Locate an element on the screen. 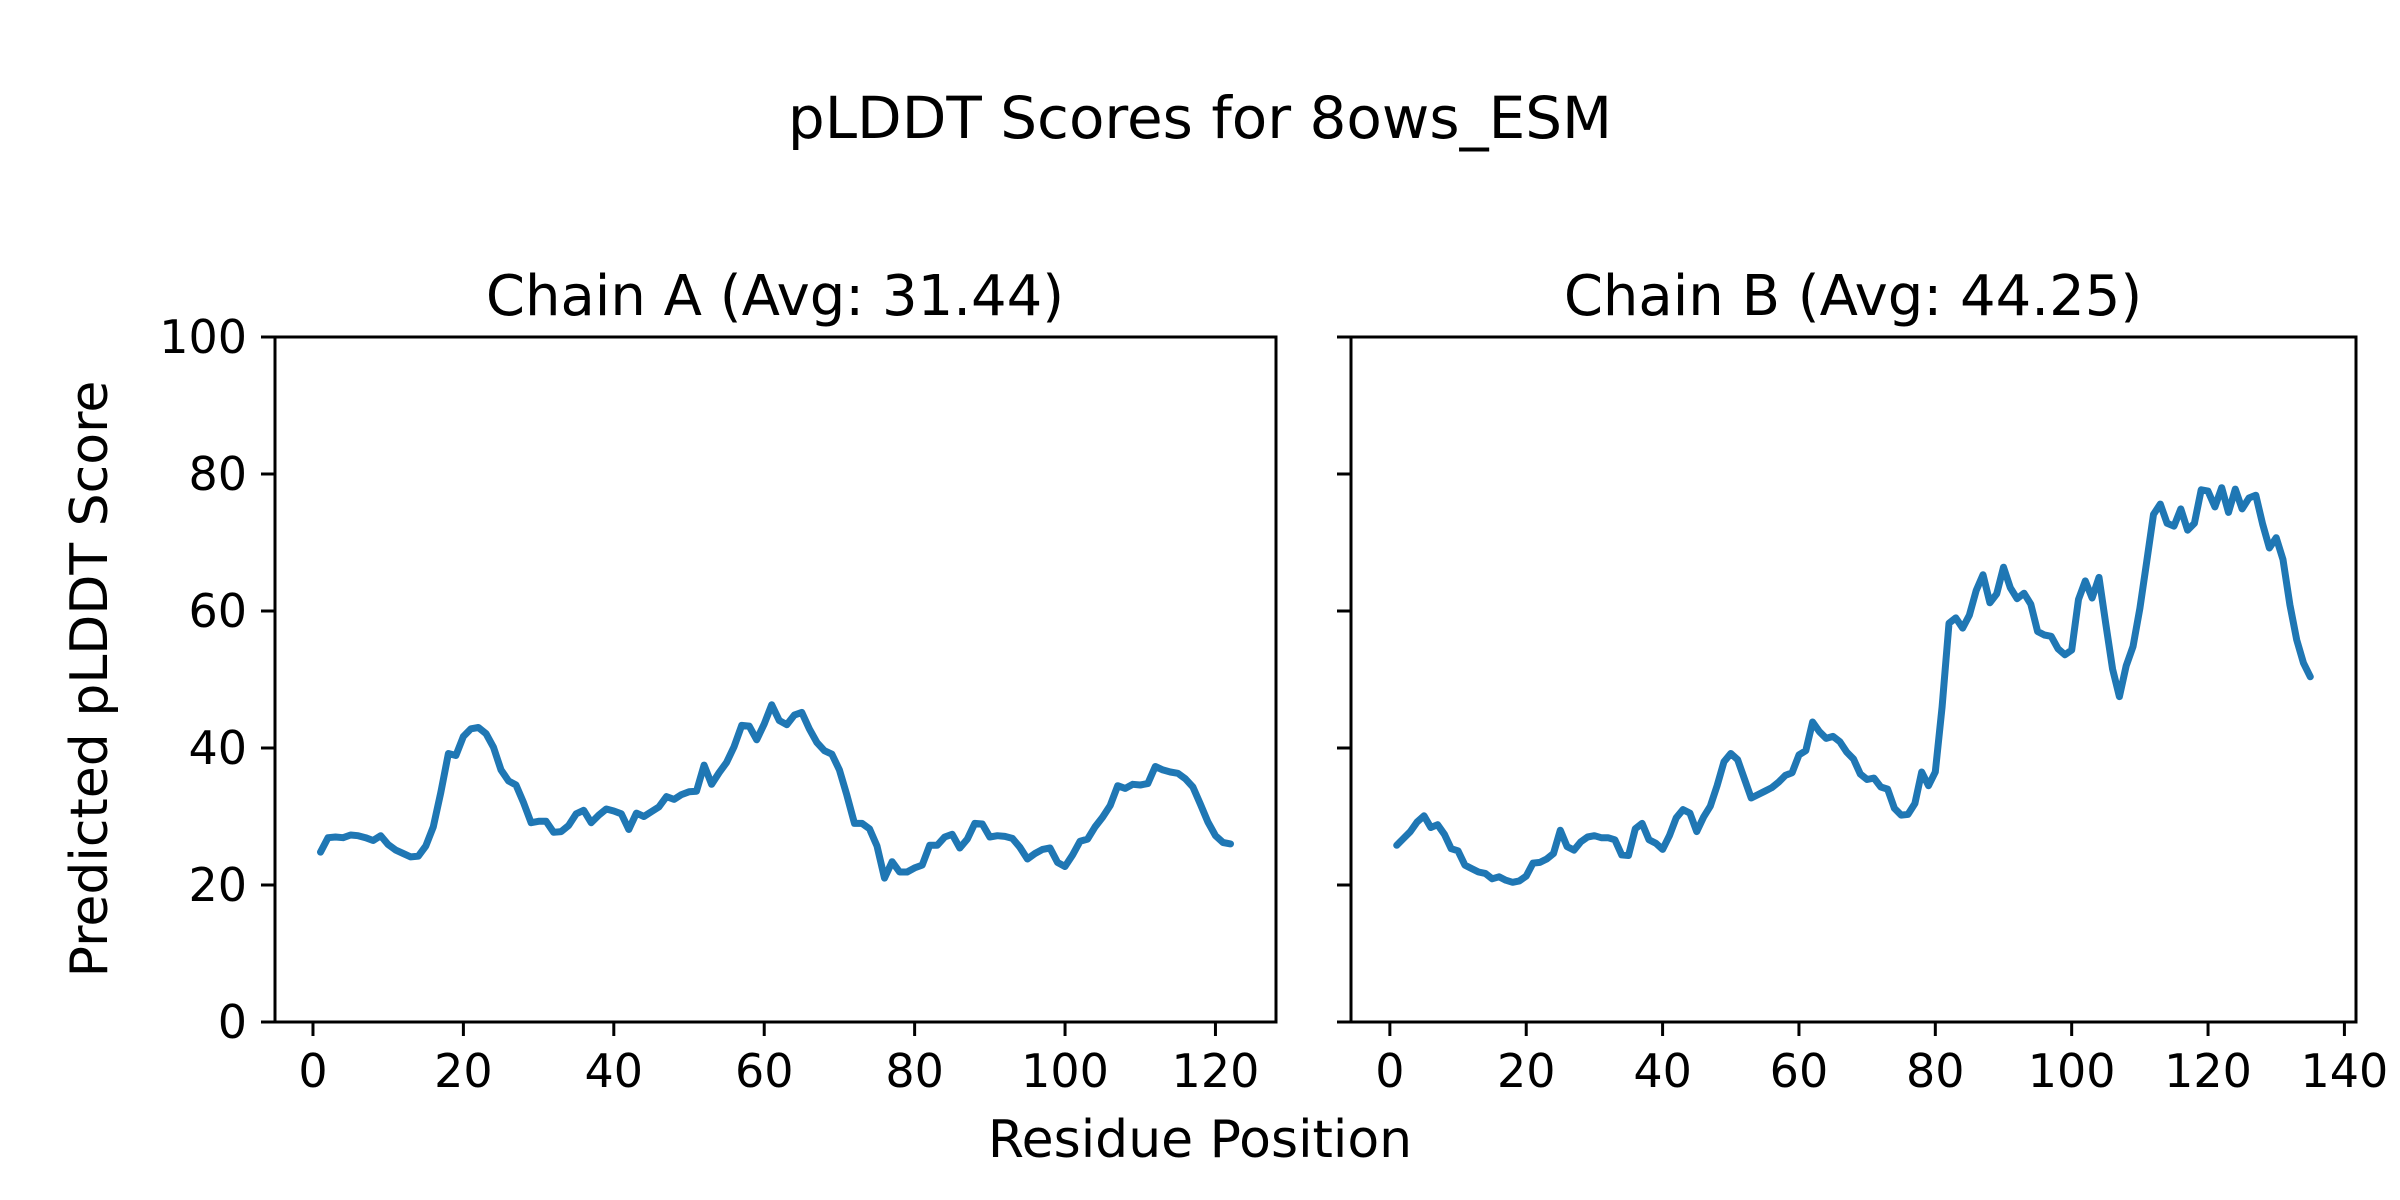  y-tick-label: 100 is located at coordinates (203, 337).